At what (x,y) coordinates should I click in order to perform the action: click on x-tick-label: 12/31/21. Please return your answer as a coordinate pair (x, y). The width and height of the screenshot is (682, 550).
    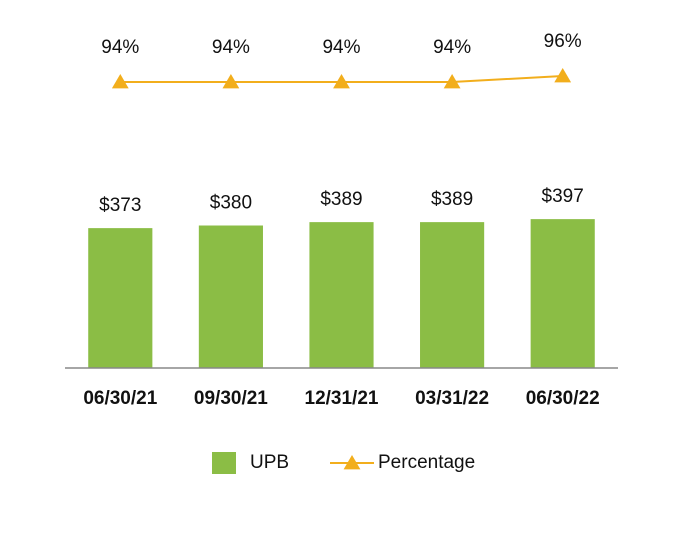
    Looking at the image, I should click on (342, 398).